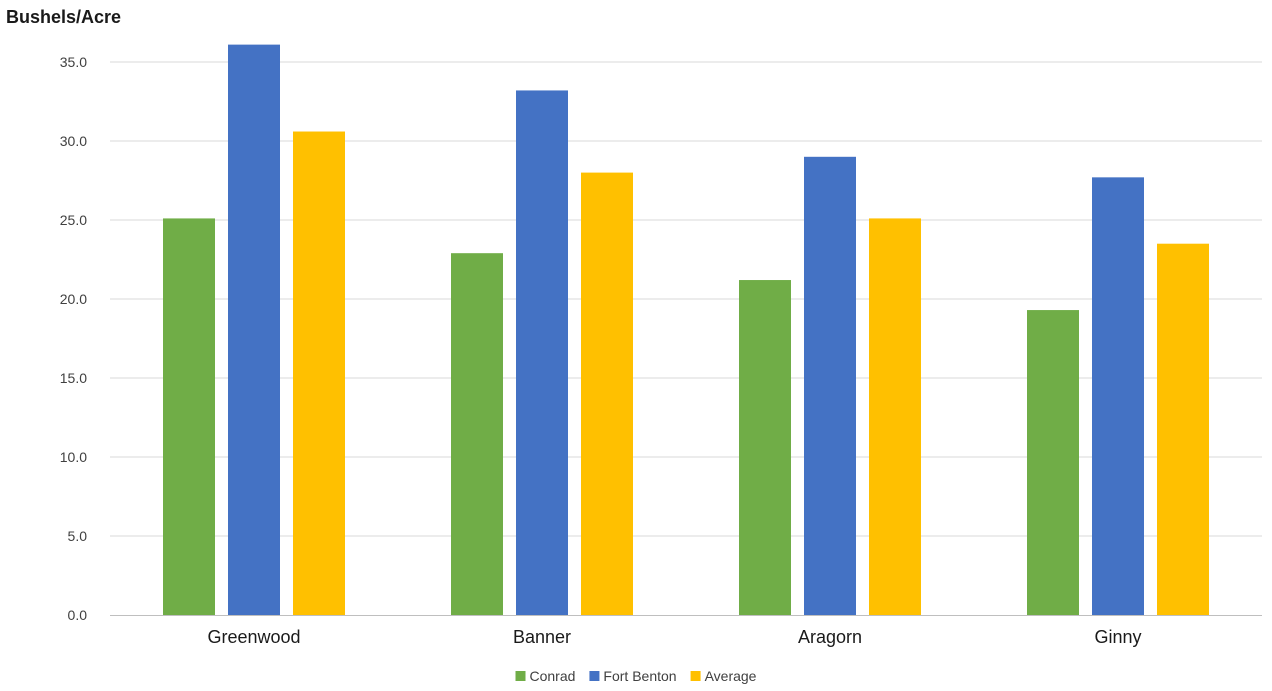 This screenshot has height=691, width=1272. I want to click on legend-label: Average, so click(731, 676).